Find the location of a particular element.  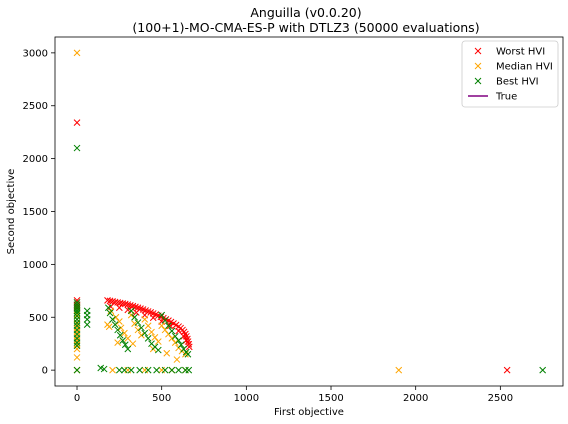

x-tick-label: 1000 is located at coordinates (246, 398).